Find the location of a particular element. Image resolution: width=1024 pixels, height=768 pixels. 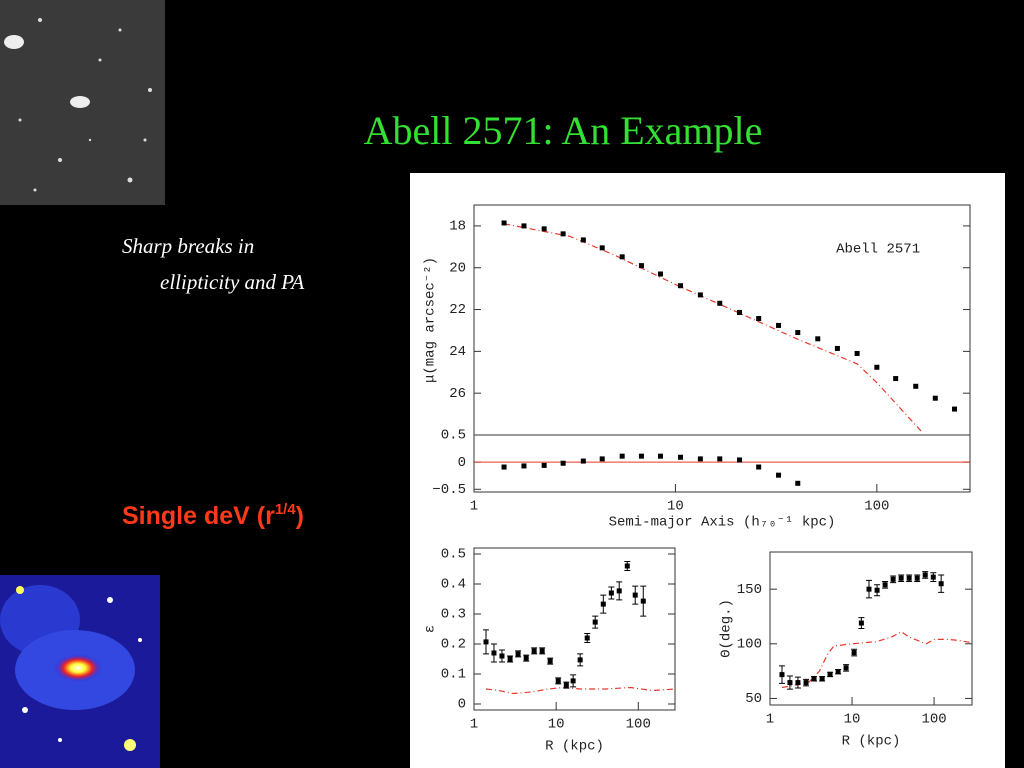

chart: 0 0.1 0.2 0.3 0.4 0.5 1 10 100 ε R (kpc) is located at coordinates (549, 651).